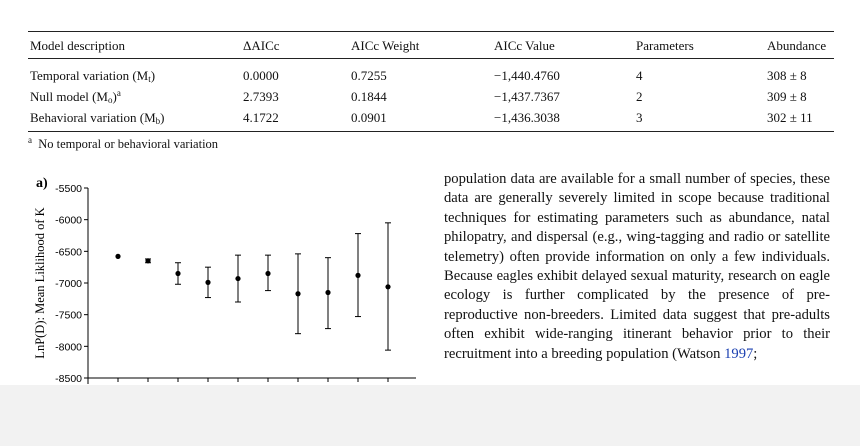  I want to click on y-tick-label: -7500, so click(68, 316).